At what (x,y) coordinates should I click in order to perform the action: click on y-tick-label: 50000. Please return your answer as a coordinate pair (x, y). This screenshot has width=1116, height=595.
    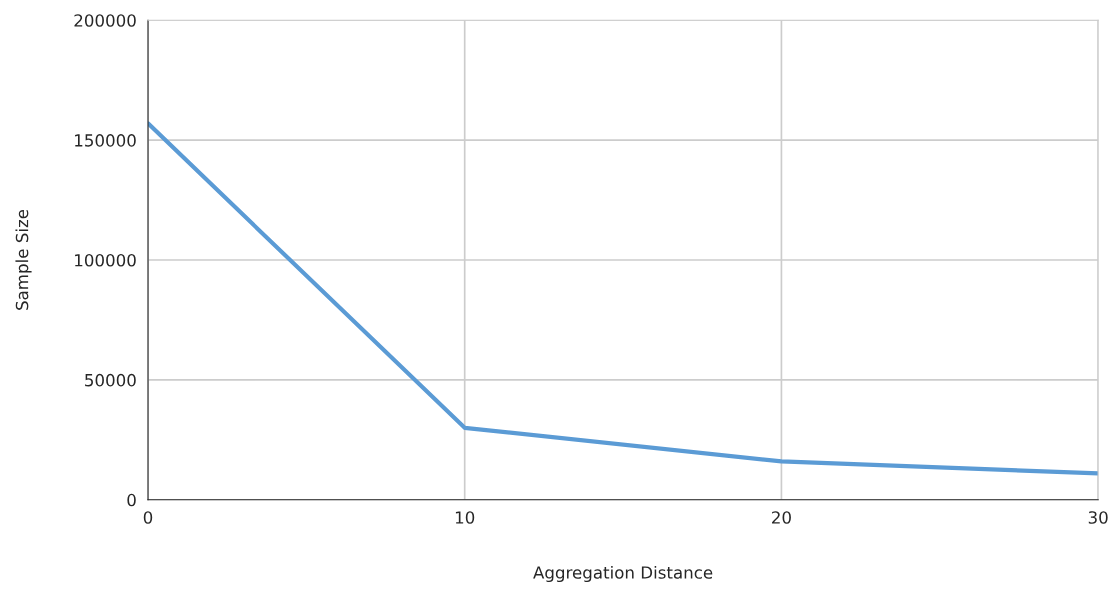
    Looking at the image, I should click on (110, 380).